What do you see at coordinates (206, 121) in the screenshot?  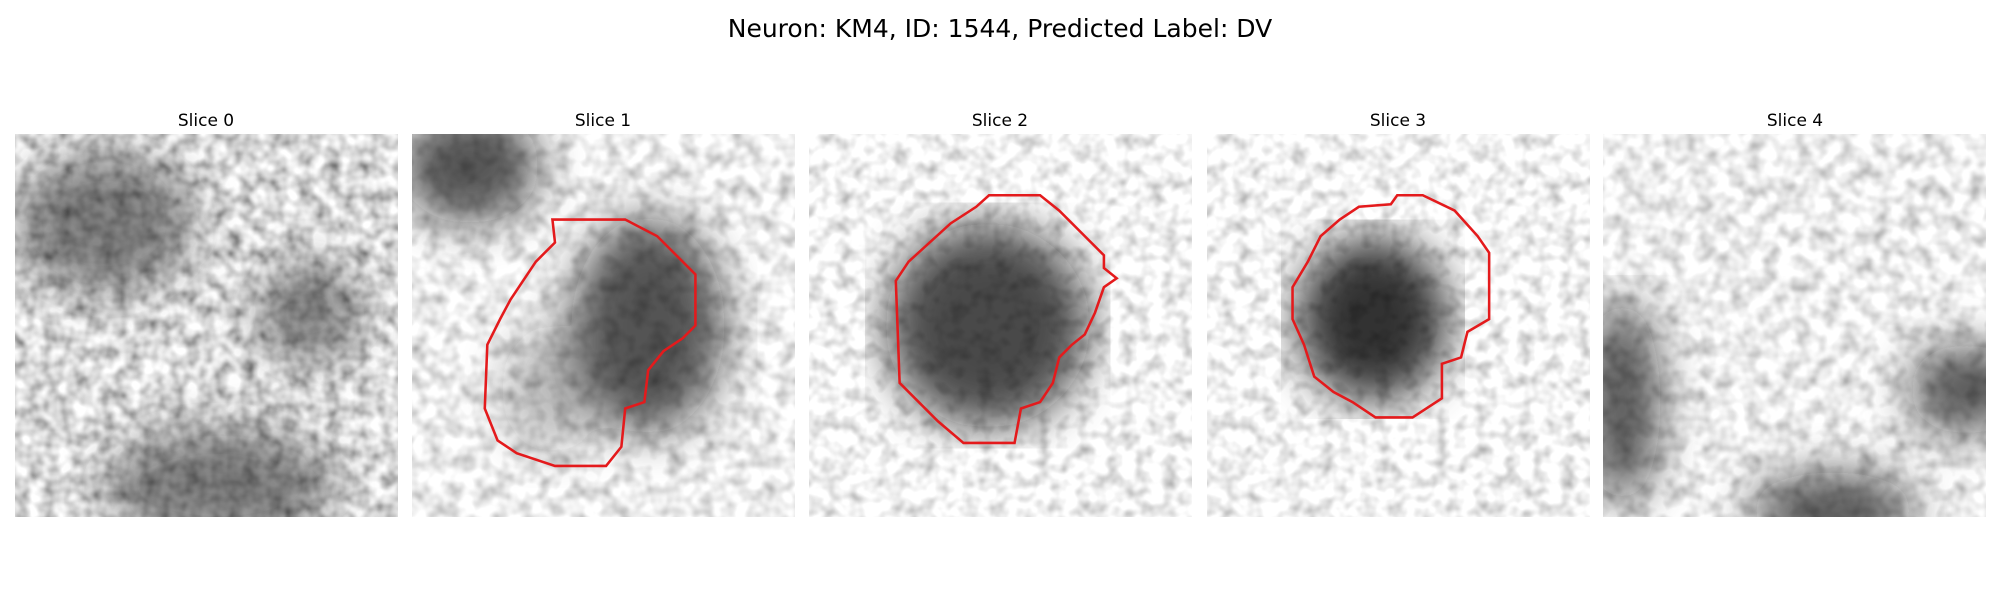 I see `panel-title: Slice 0` at bounding box center [206, 121].